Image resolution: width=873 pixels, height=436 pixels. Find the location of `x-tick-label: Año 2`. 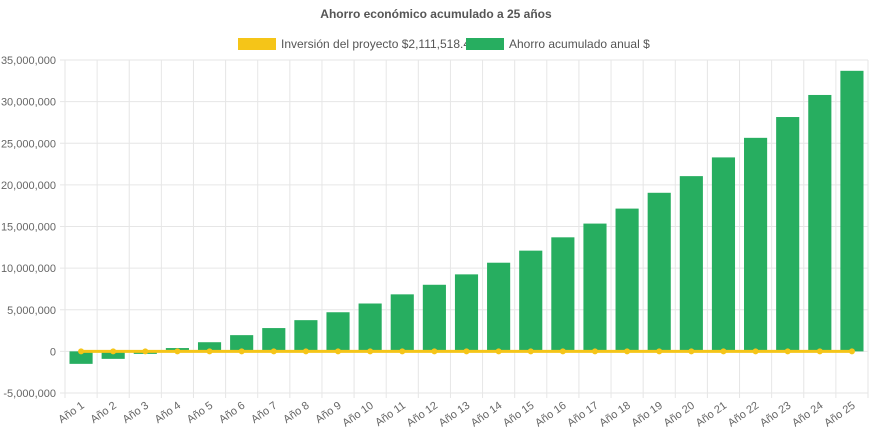

x-tick-label: Año 2 is located at coordinates (103, 413).